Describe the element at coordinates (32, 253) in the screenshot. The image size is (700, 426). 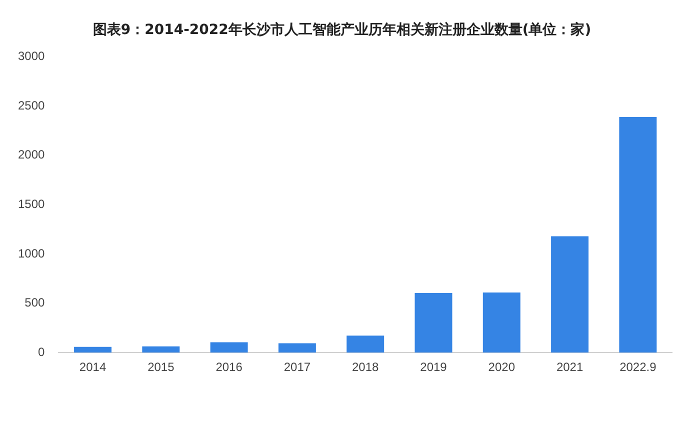
I see `y-tick-label: 1000` at that location.